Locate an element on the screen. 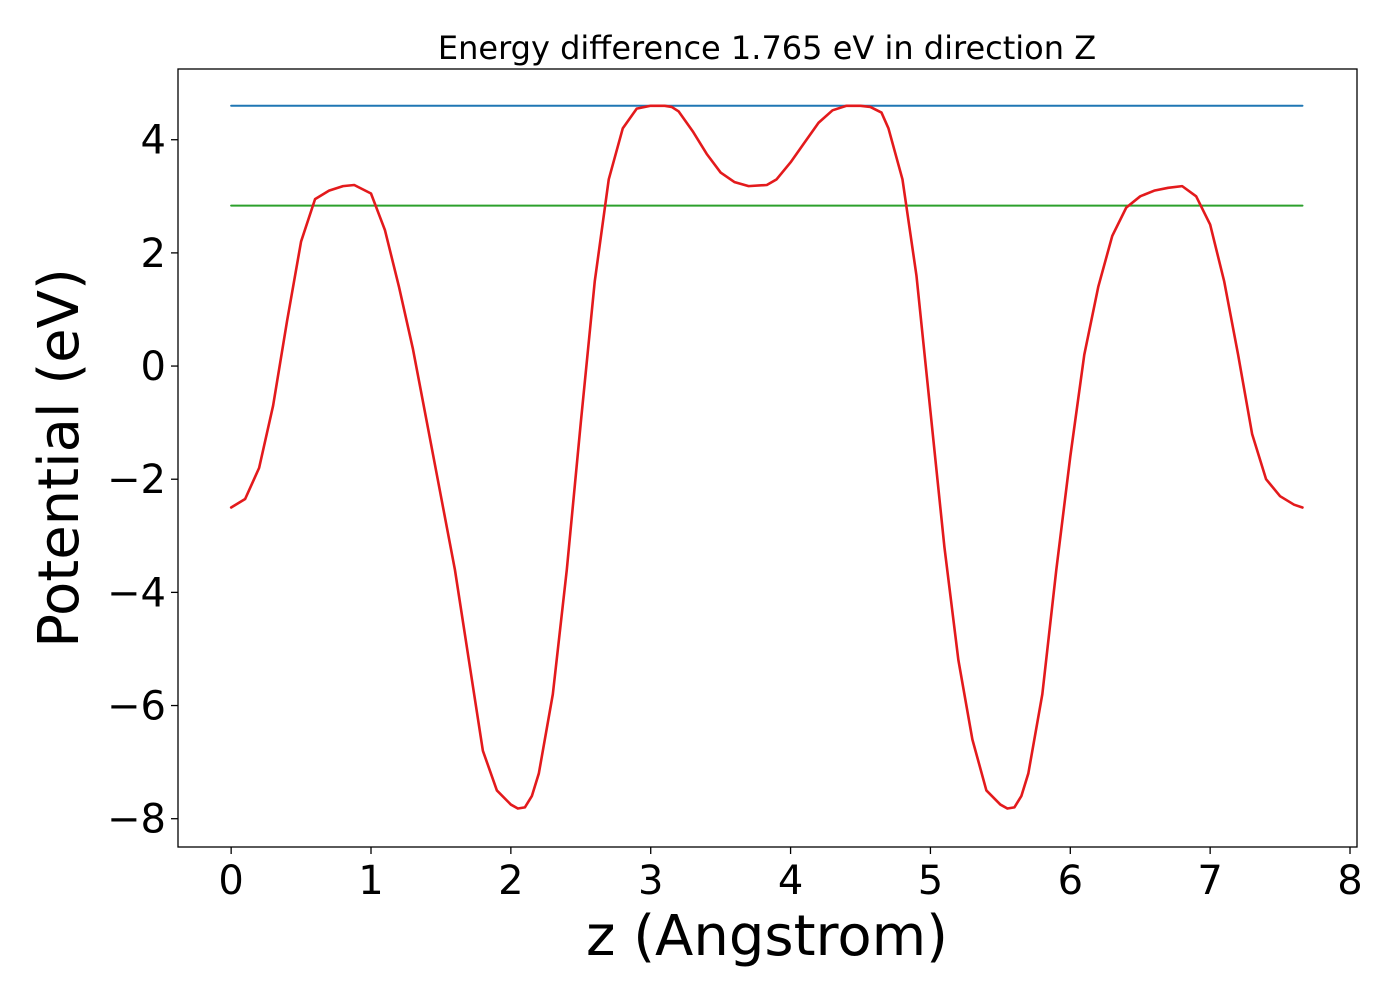  x-axis: 0 1 2 3 4 5 6 7 8 is located at coordinates (790, 875).